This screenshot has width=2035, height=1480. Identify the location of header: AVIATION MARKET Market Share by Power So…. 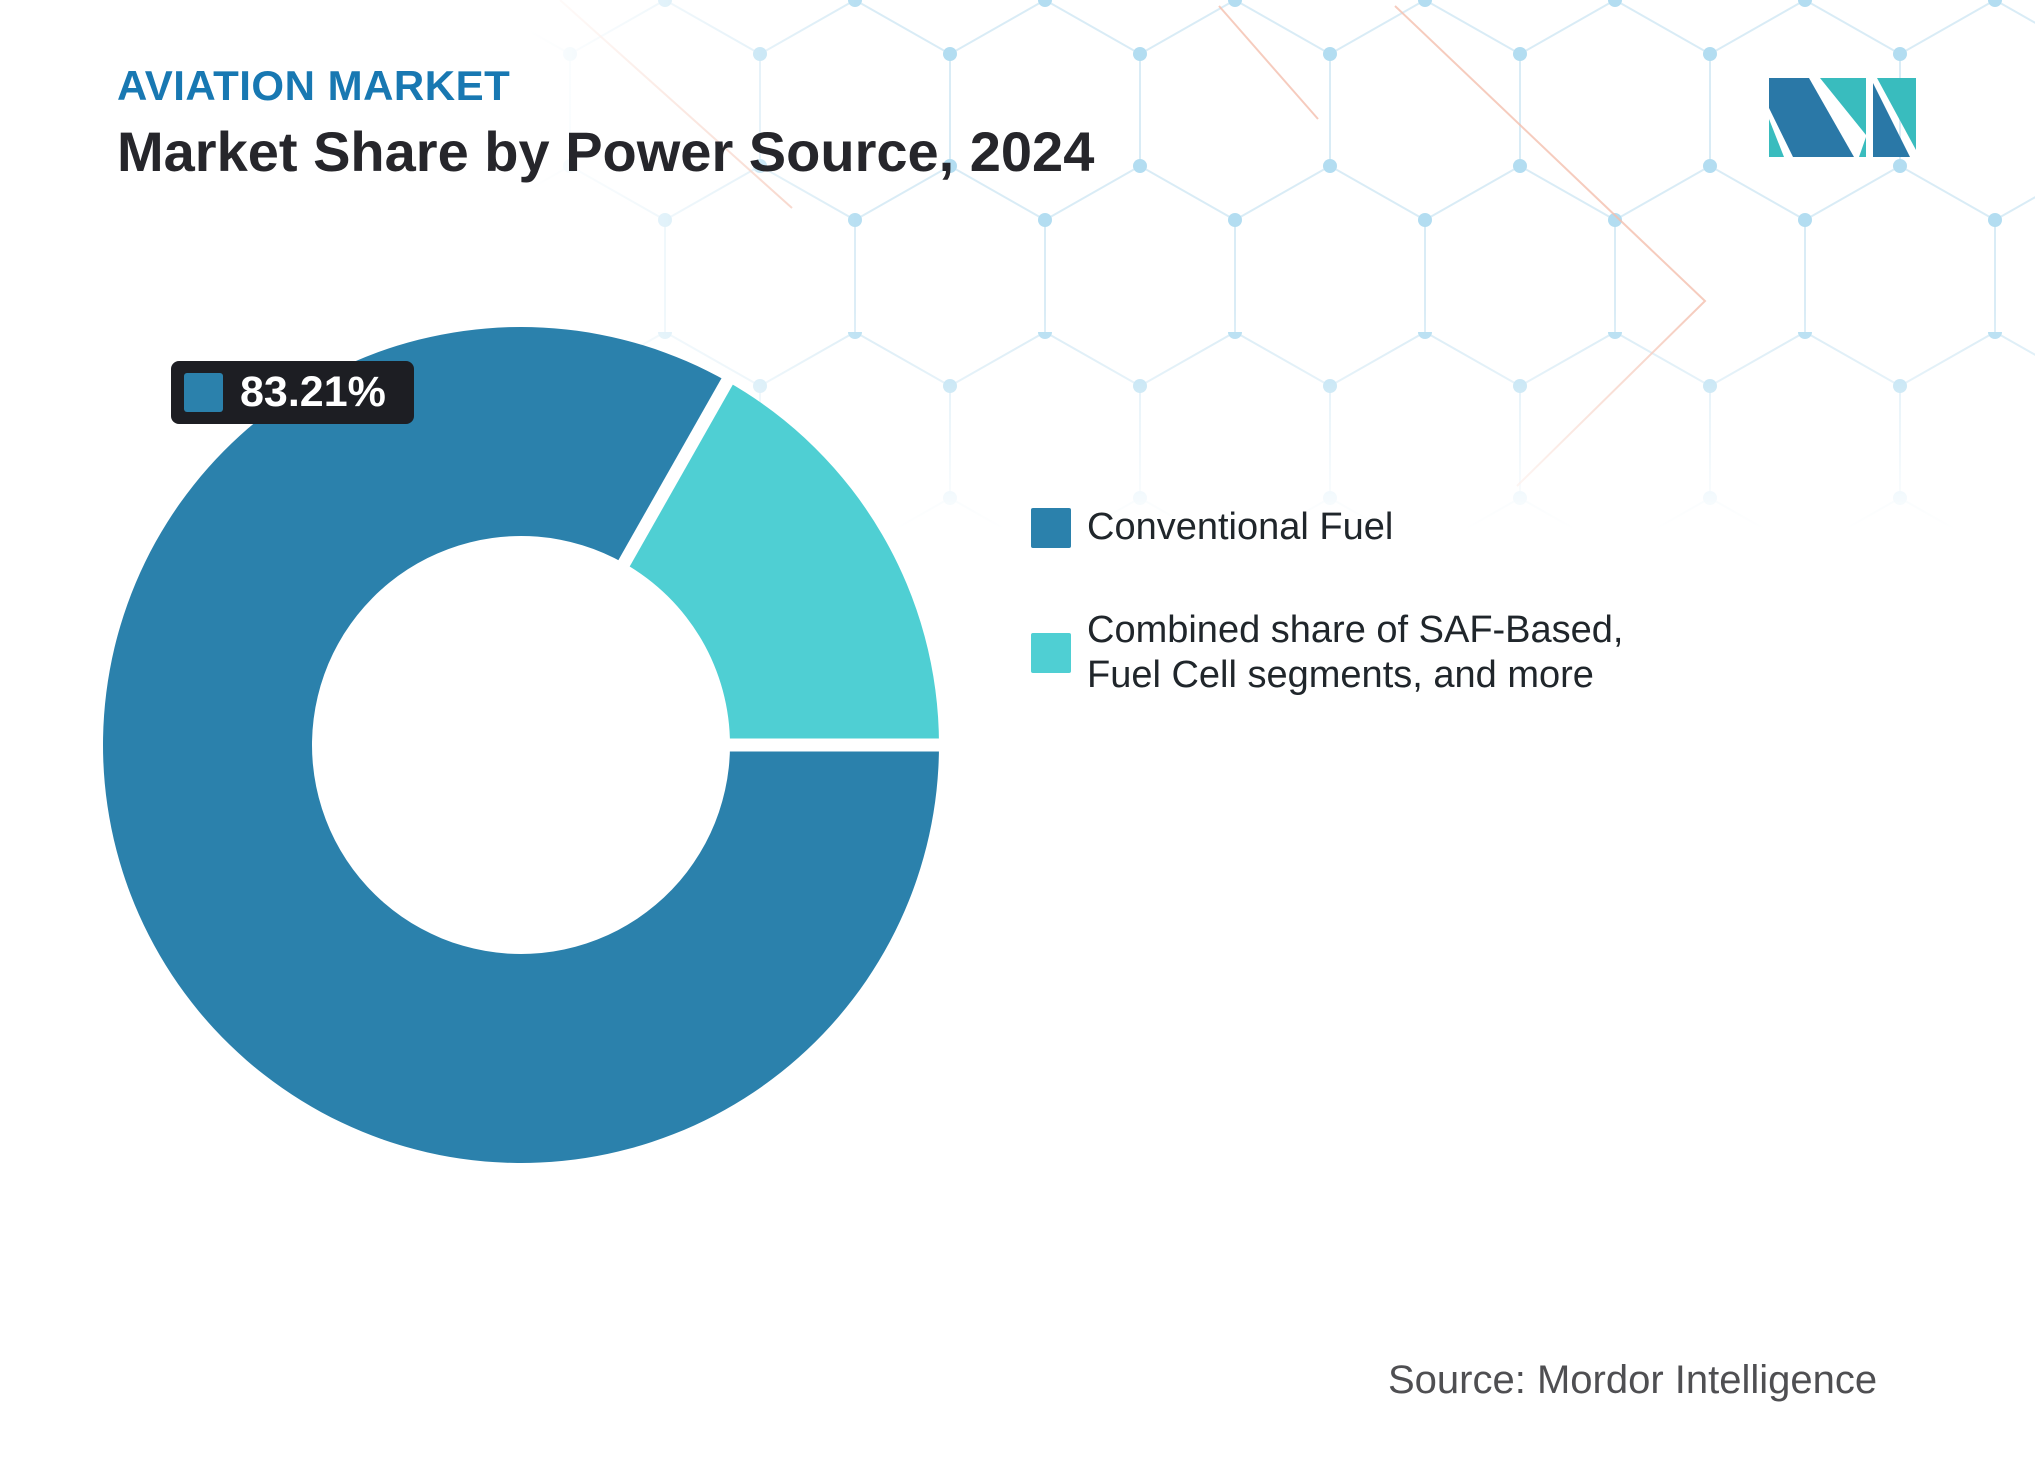
(605, 123).